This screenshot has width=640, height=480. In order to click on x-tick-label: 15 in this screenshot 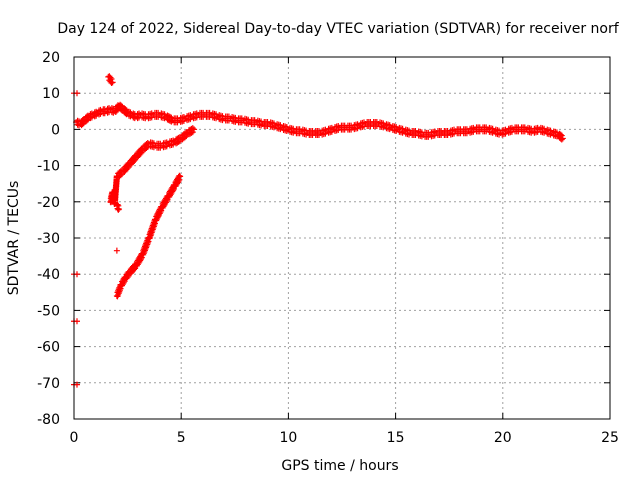, I will do `click(396, 438)`.